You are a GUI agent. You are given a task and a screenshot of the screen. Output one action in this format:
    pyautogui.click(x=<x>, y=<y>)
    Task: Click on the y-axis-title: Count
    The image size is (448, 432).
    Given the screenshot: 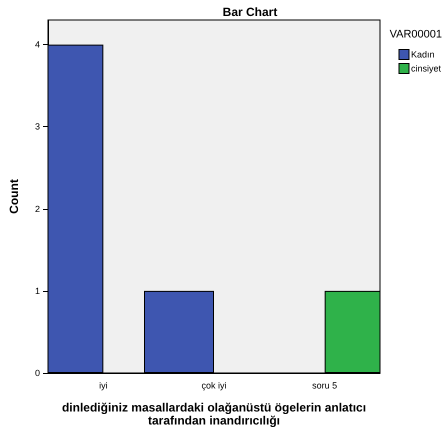 What is the action you would take?
    pyautogui.click(x=14, y=196)
    